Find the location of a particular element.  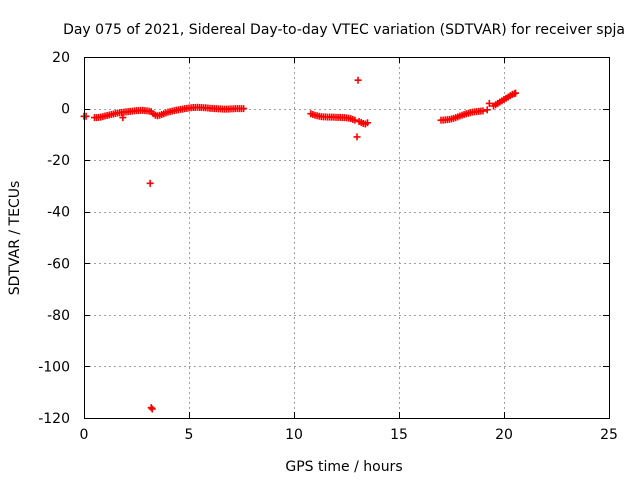

y-tick-label: -80 is located at coordinates (58, 316).